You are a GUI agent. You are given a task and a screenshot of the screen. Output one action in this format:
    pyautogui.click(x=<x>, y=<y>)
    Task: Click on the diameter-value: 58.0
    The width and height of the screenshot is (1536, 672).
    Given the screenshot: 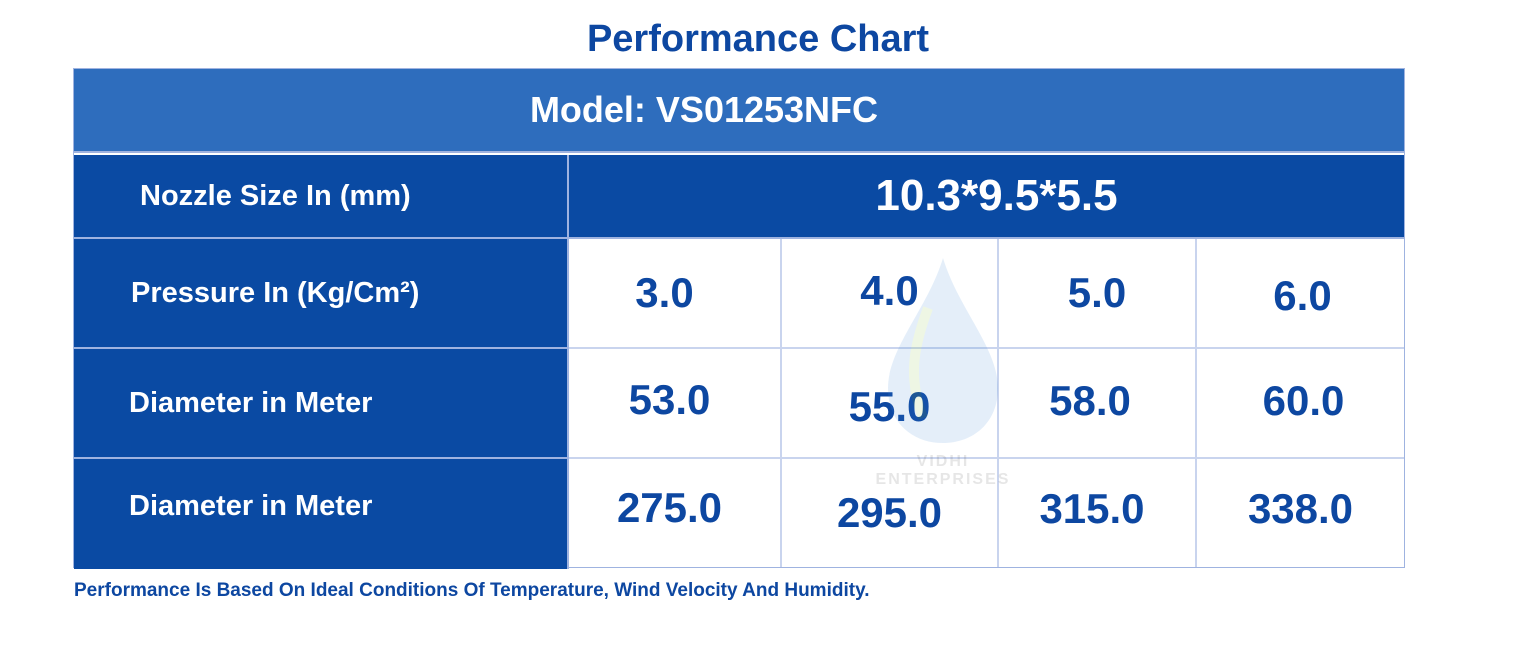 What is the action you would take?
    pyautogui.click(x=1098, y=404)
    